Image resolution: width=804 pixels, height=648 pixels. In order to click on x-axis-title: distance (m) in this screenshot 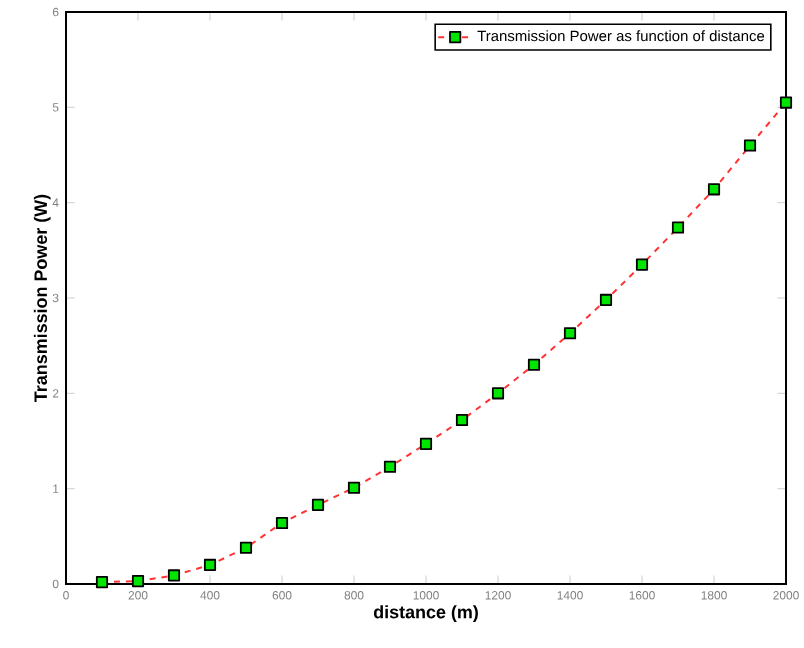, I will do `click(425, 613)`.